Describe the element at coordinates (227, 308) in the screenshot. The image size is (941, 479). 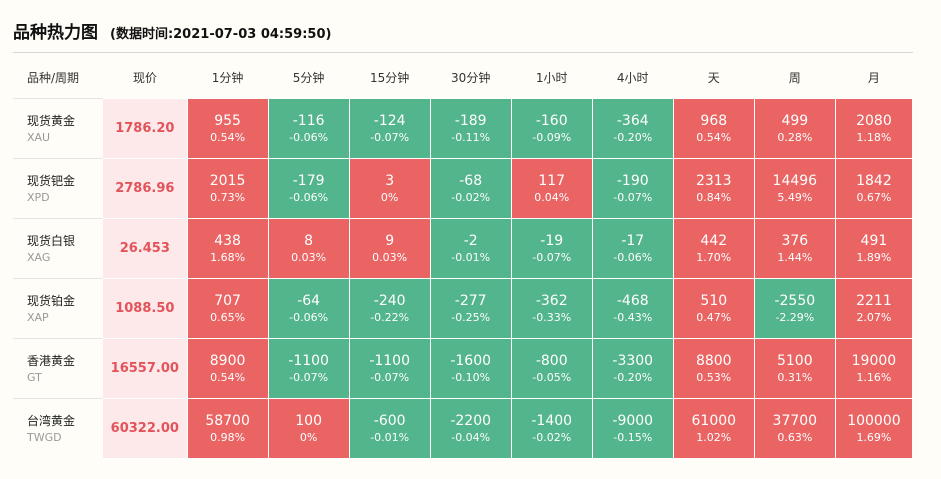
I see `heat-cell-1min: 707 0.65%` at that location.